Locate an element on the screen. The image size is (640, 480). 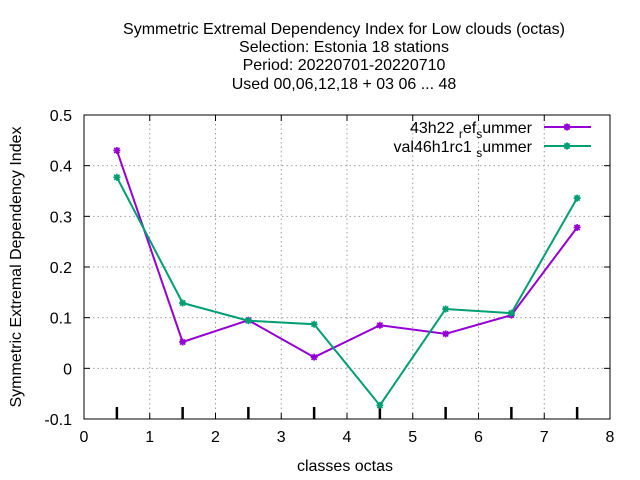
x-tick-label: 6 is located at coordinates (478, 437).